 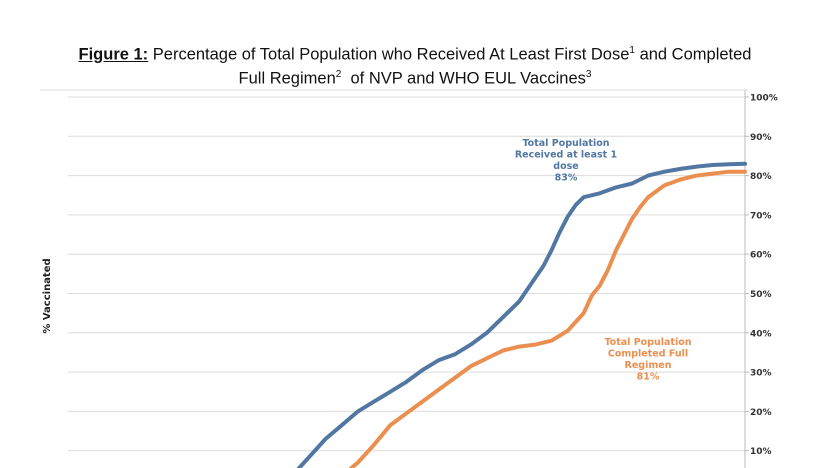 I want to click on annotation-line: Completed Full, so click(x=648, y=354).